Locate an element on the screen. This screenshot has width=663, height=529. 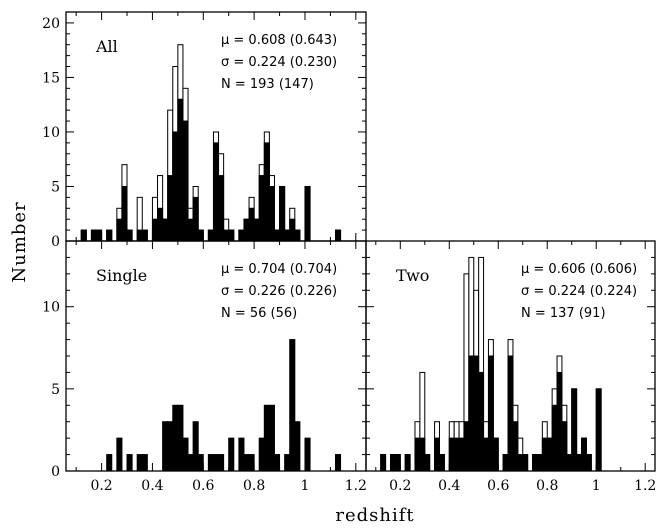
x-tick-label: 0.8 is located at coordinates (547, 486).